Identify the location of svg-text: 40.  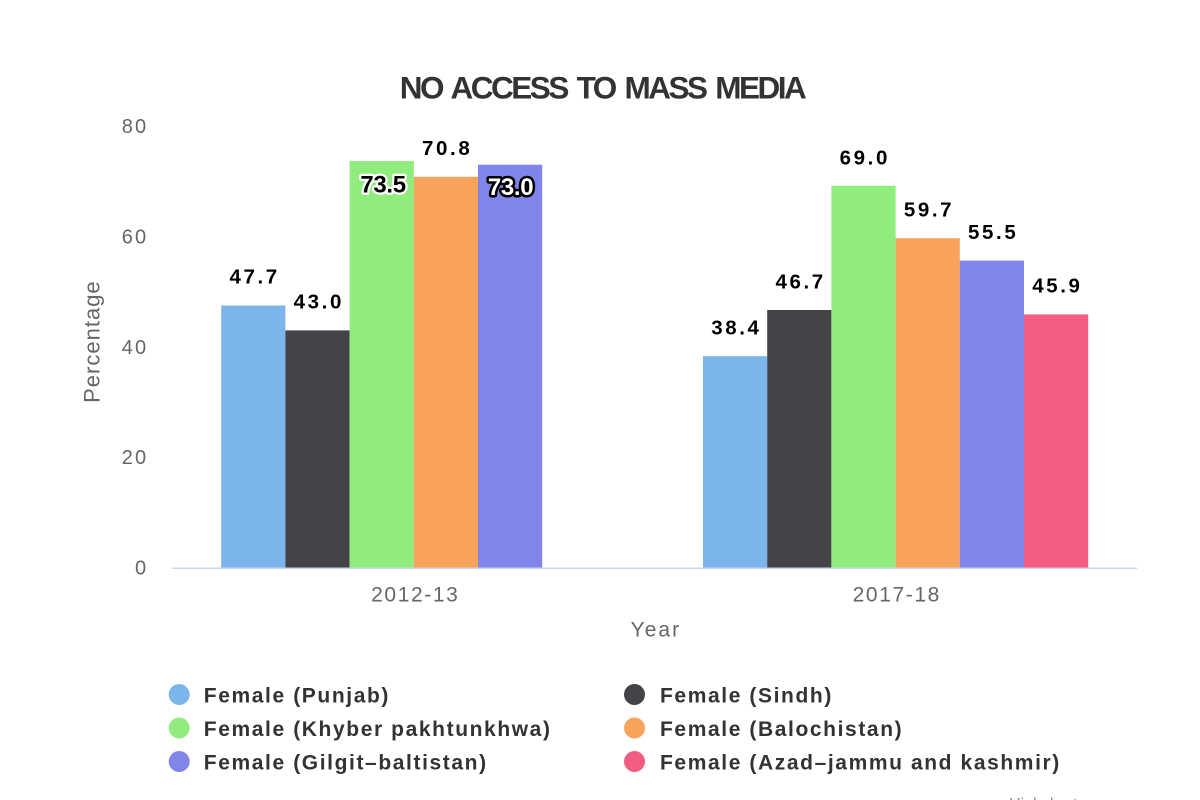
(135, 348).